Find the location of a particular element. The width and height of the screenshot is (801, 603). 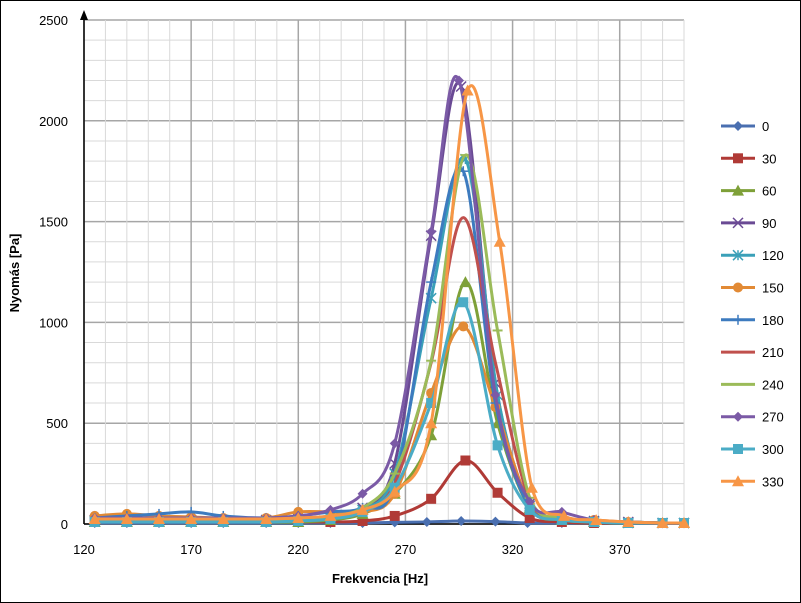

legend-label: 210 is located at coordinates (773, 352).